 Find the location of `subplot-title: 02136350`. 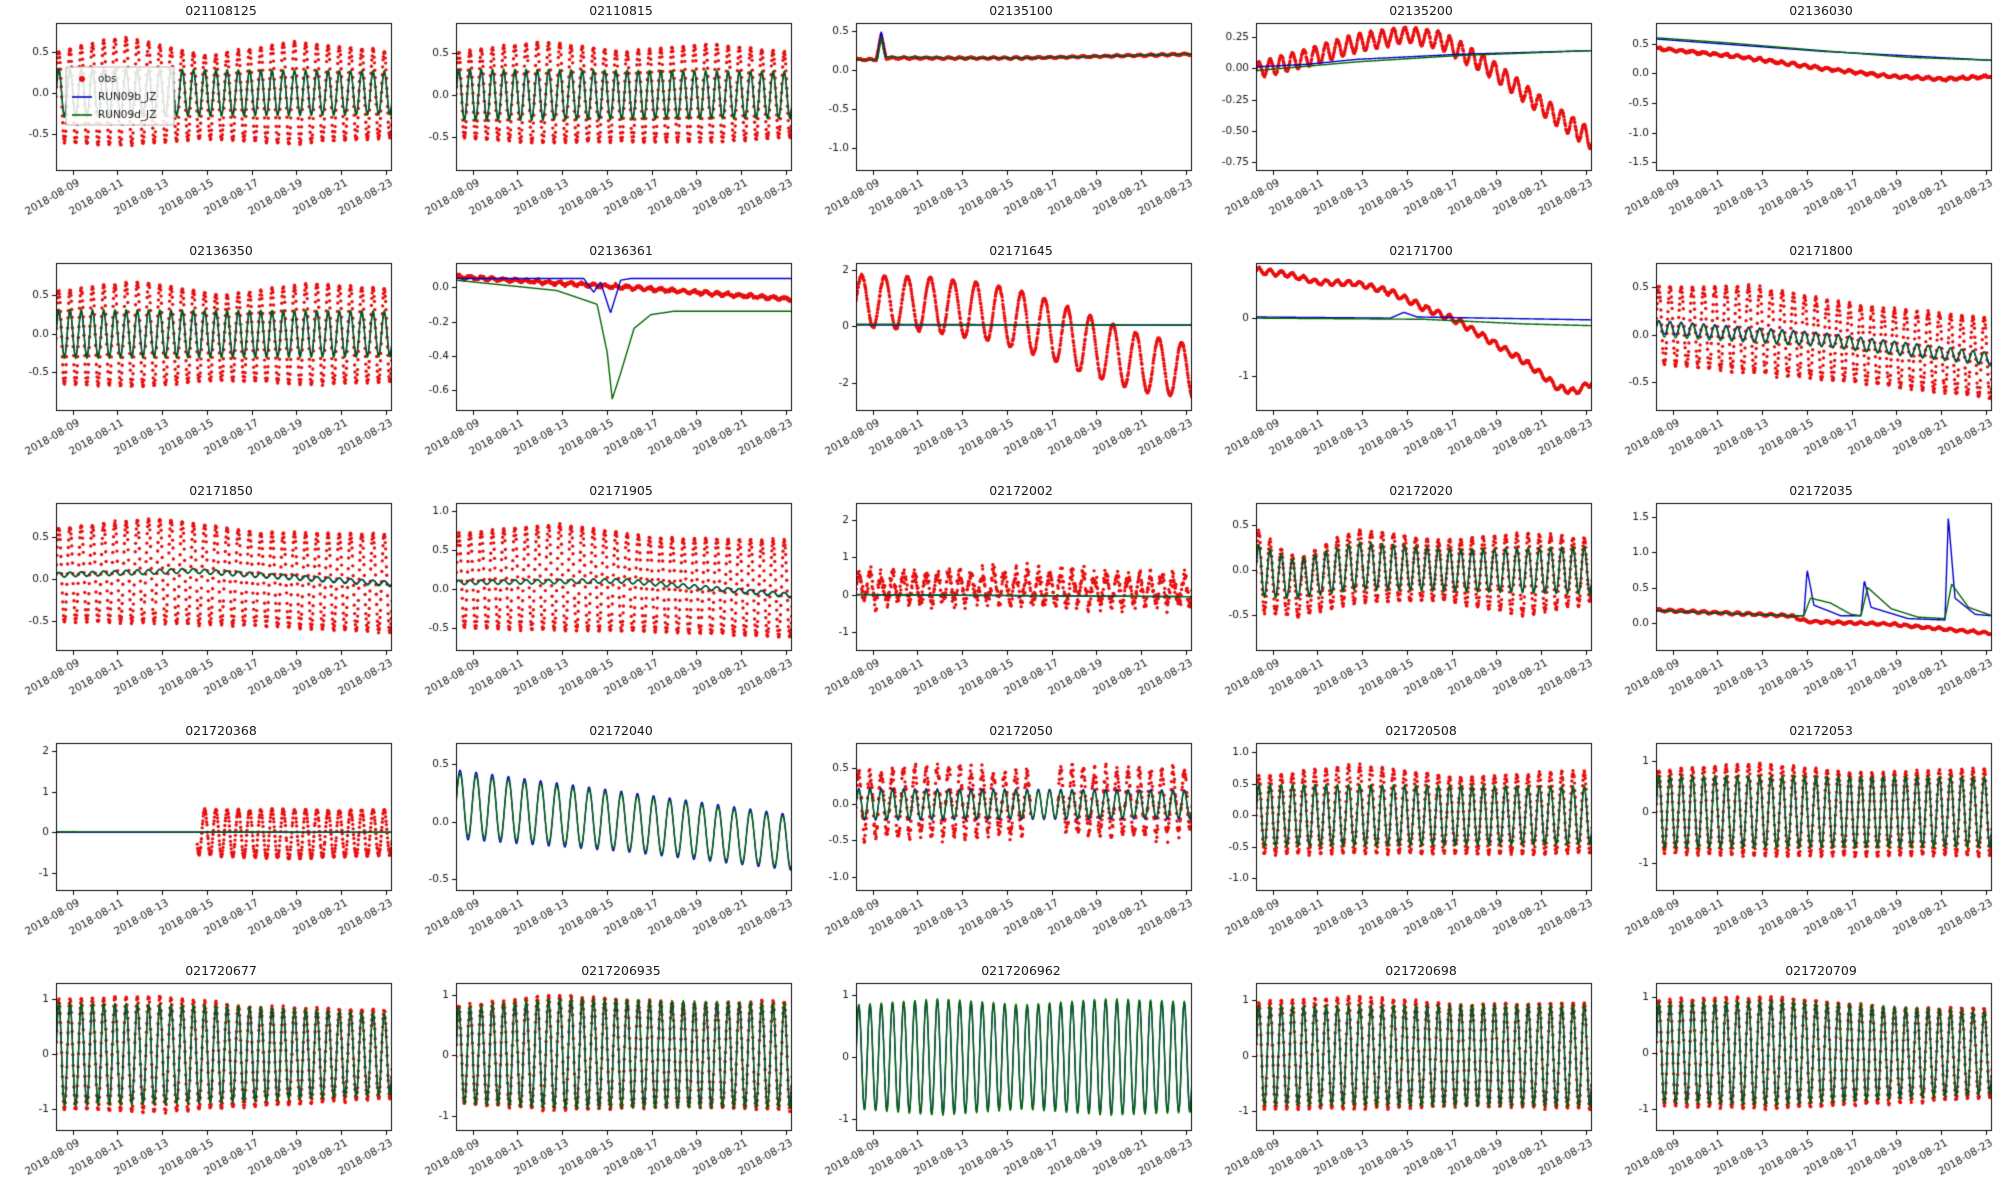

subplot-title: 02136350 is located at coordinates (221, 250).